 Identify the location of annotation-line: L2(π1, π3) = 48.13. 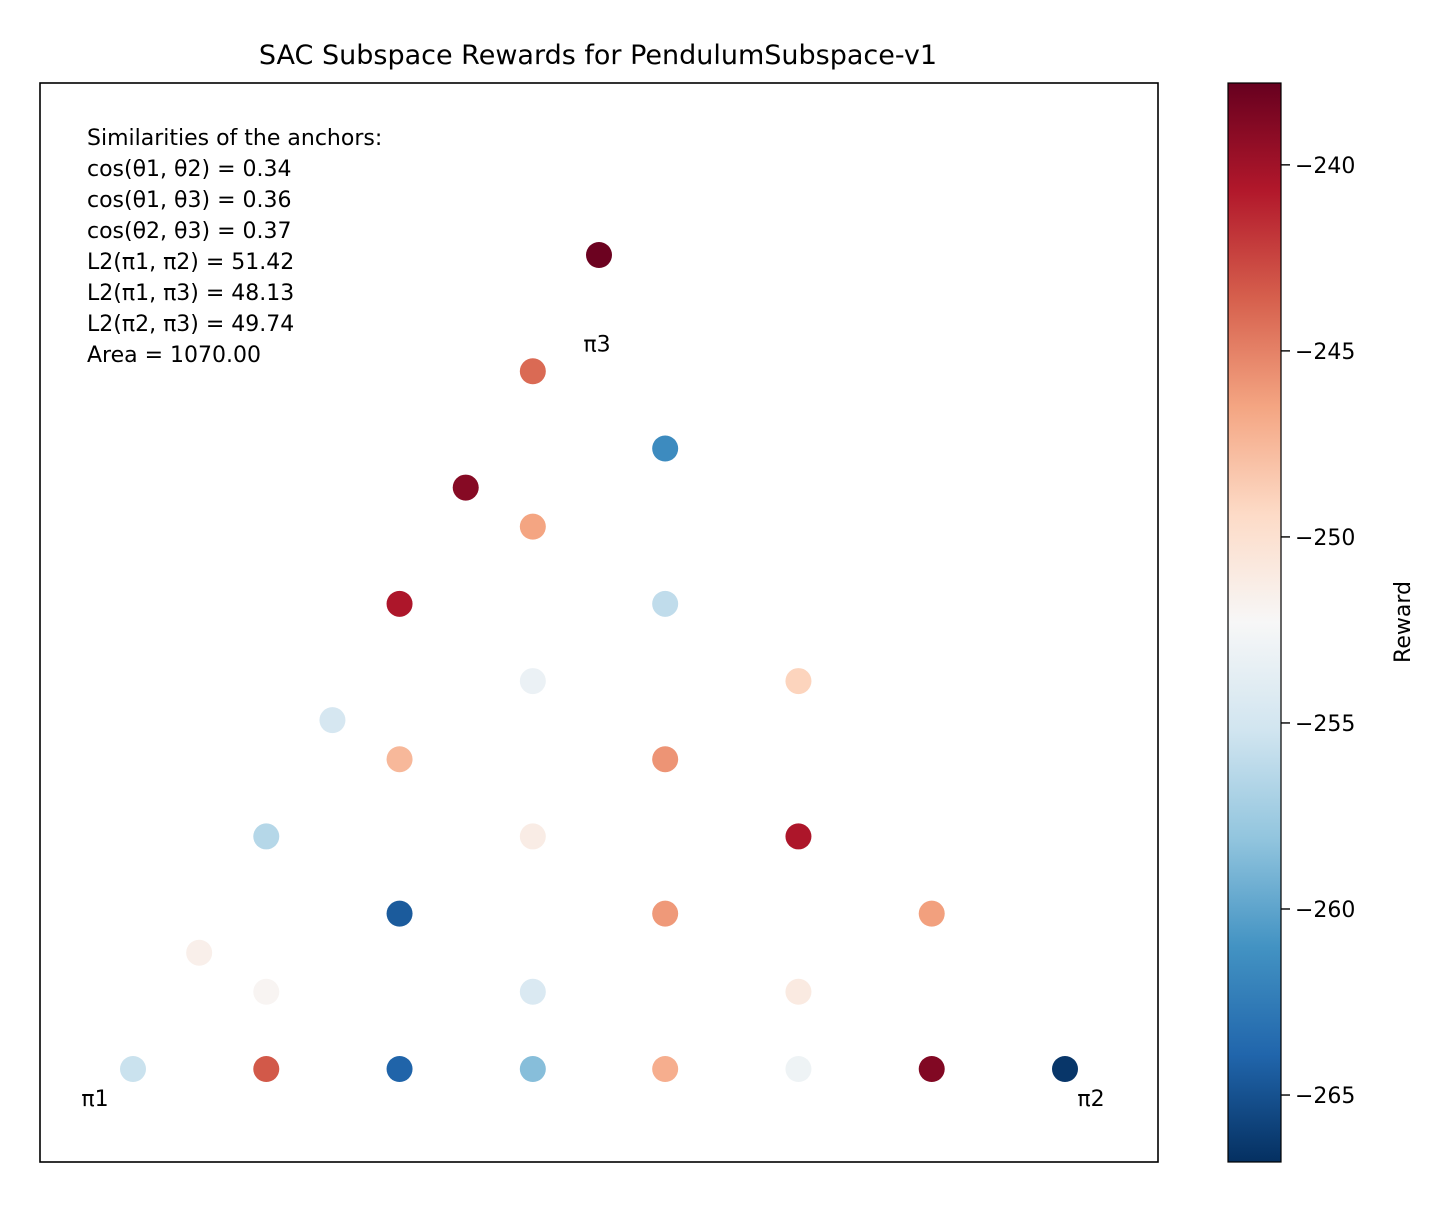
(190, 293).